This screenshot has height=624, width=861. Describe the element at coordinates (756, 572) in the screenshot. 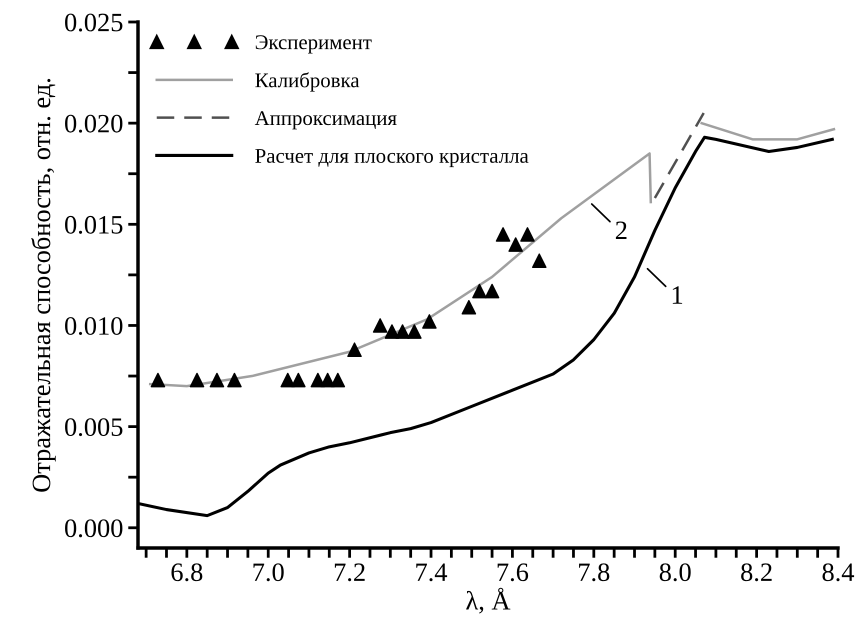

I see `x-tick-label: 8.2` at that location.